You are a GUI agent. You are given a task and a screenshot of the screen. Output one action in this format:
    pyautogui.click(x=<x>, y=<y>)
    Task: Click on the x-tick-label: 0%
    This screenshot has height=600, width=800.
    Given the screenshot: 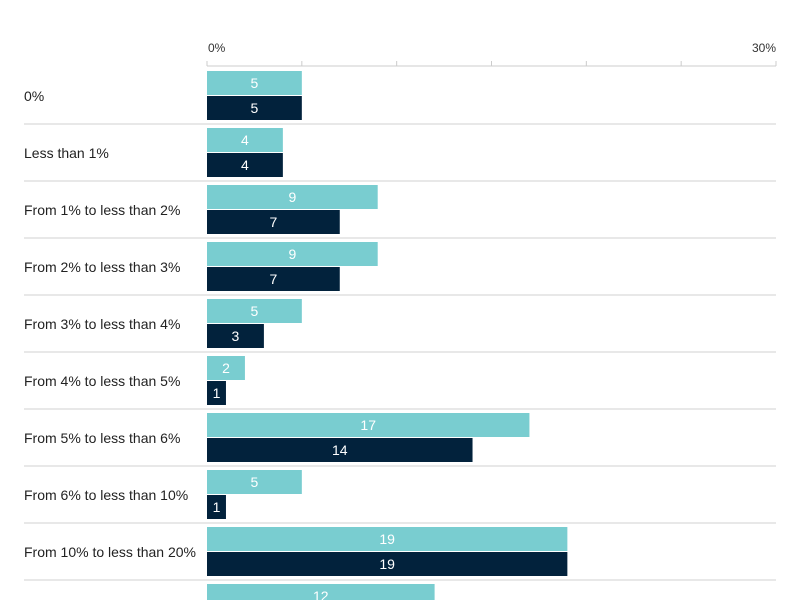 What is the action you would take?
    pyautogui.click(x=217, y=48)
    